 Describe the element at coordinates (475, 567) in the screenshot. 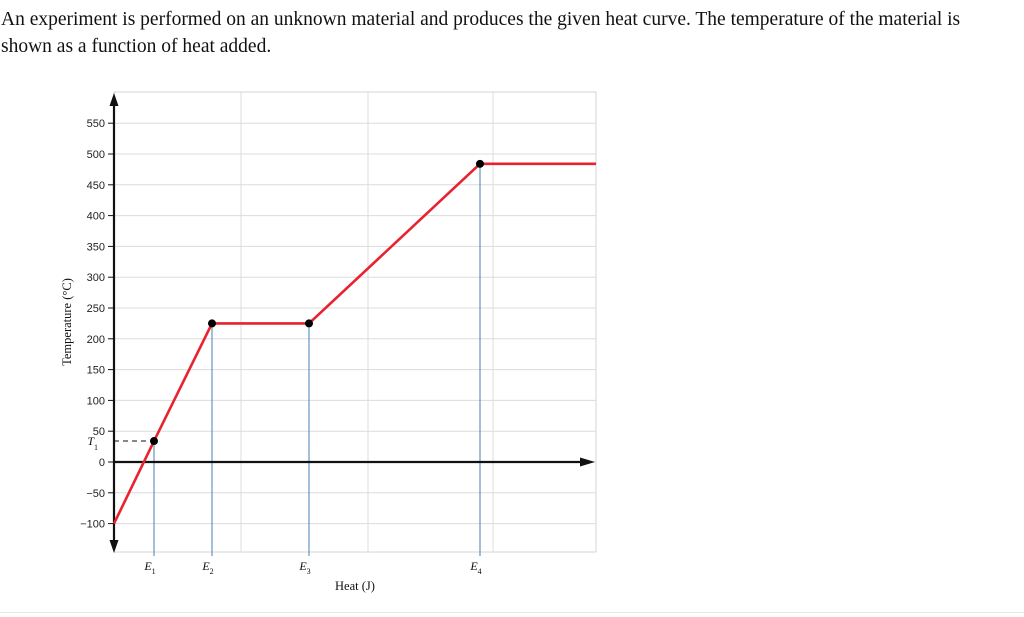

I see `x-marker-label: E4` at that location.